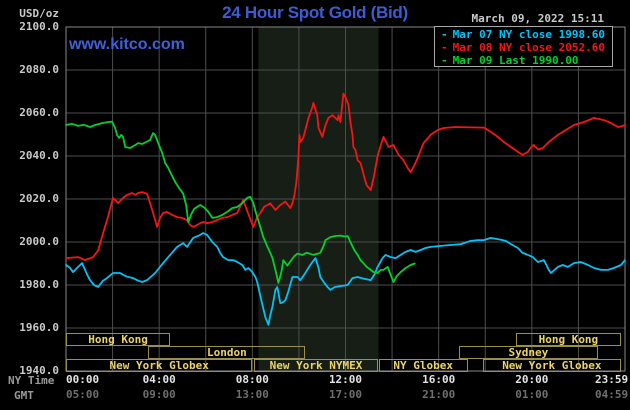 The width and height of the screenshot is (630, 410). What do you see at coordinates (39, 198) in the screenshot?
I see `y-axis-tick-label: 2020.0` at bounding box center [39, 198].